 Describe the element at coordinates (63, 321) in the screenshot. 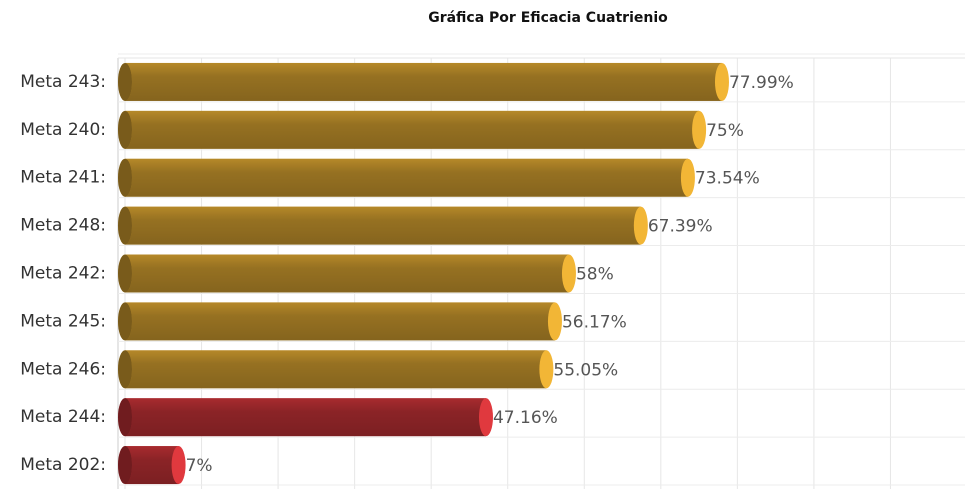

I see `y-tick-label: Meta 245:` at that location.